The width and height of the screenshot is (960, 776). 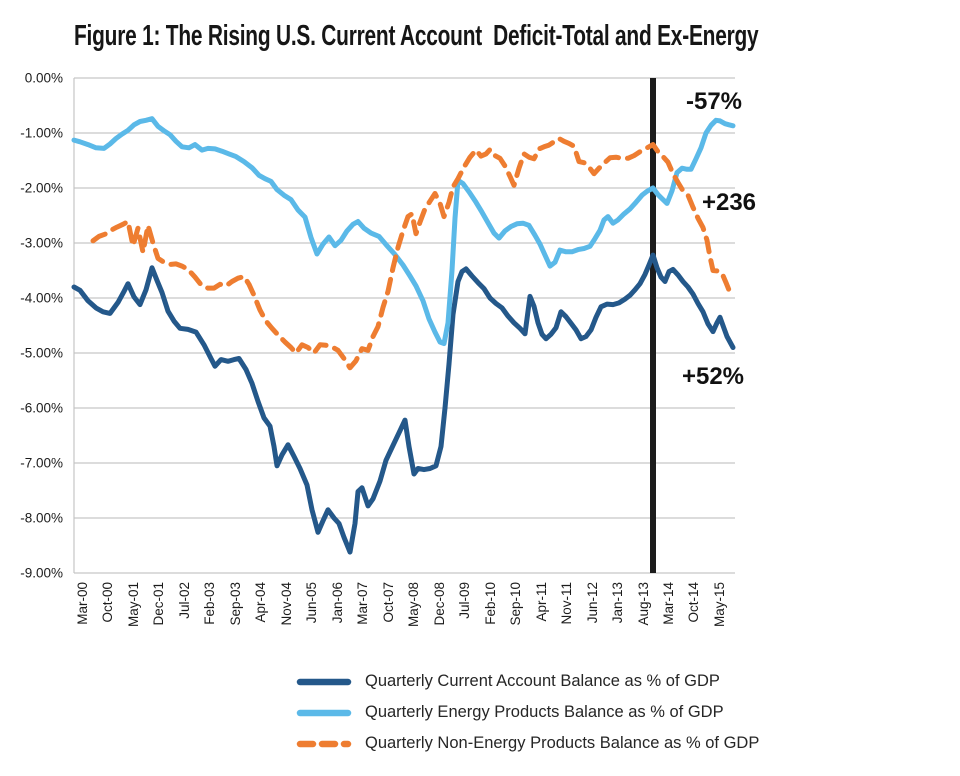 What do you see at coordinates (158, 604) in the screenshot?
I see `x-tick-label: Dec-01` at bounding box center [158, 604].